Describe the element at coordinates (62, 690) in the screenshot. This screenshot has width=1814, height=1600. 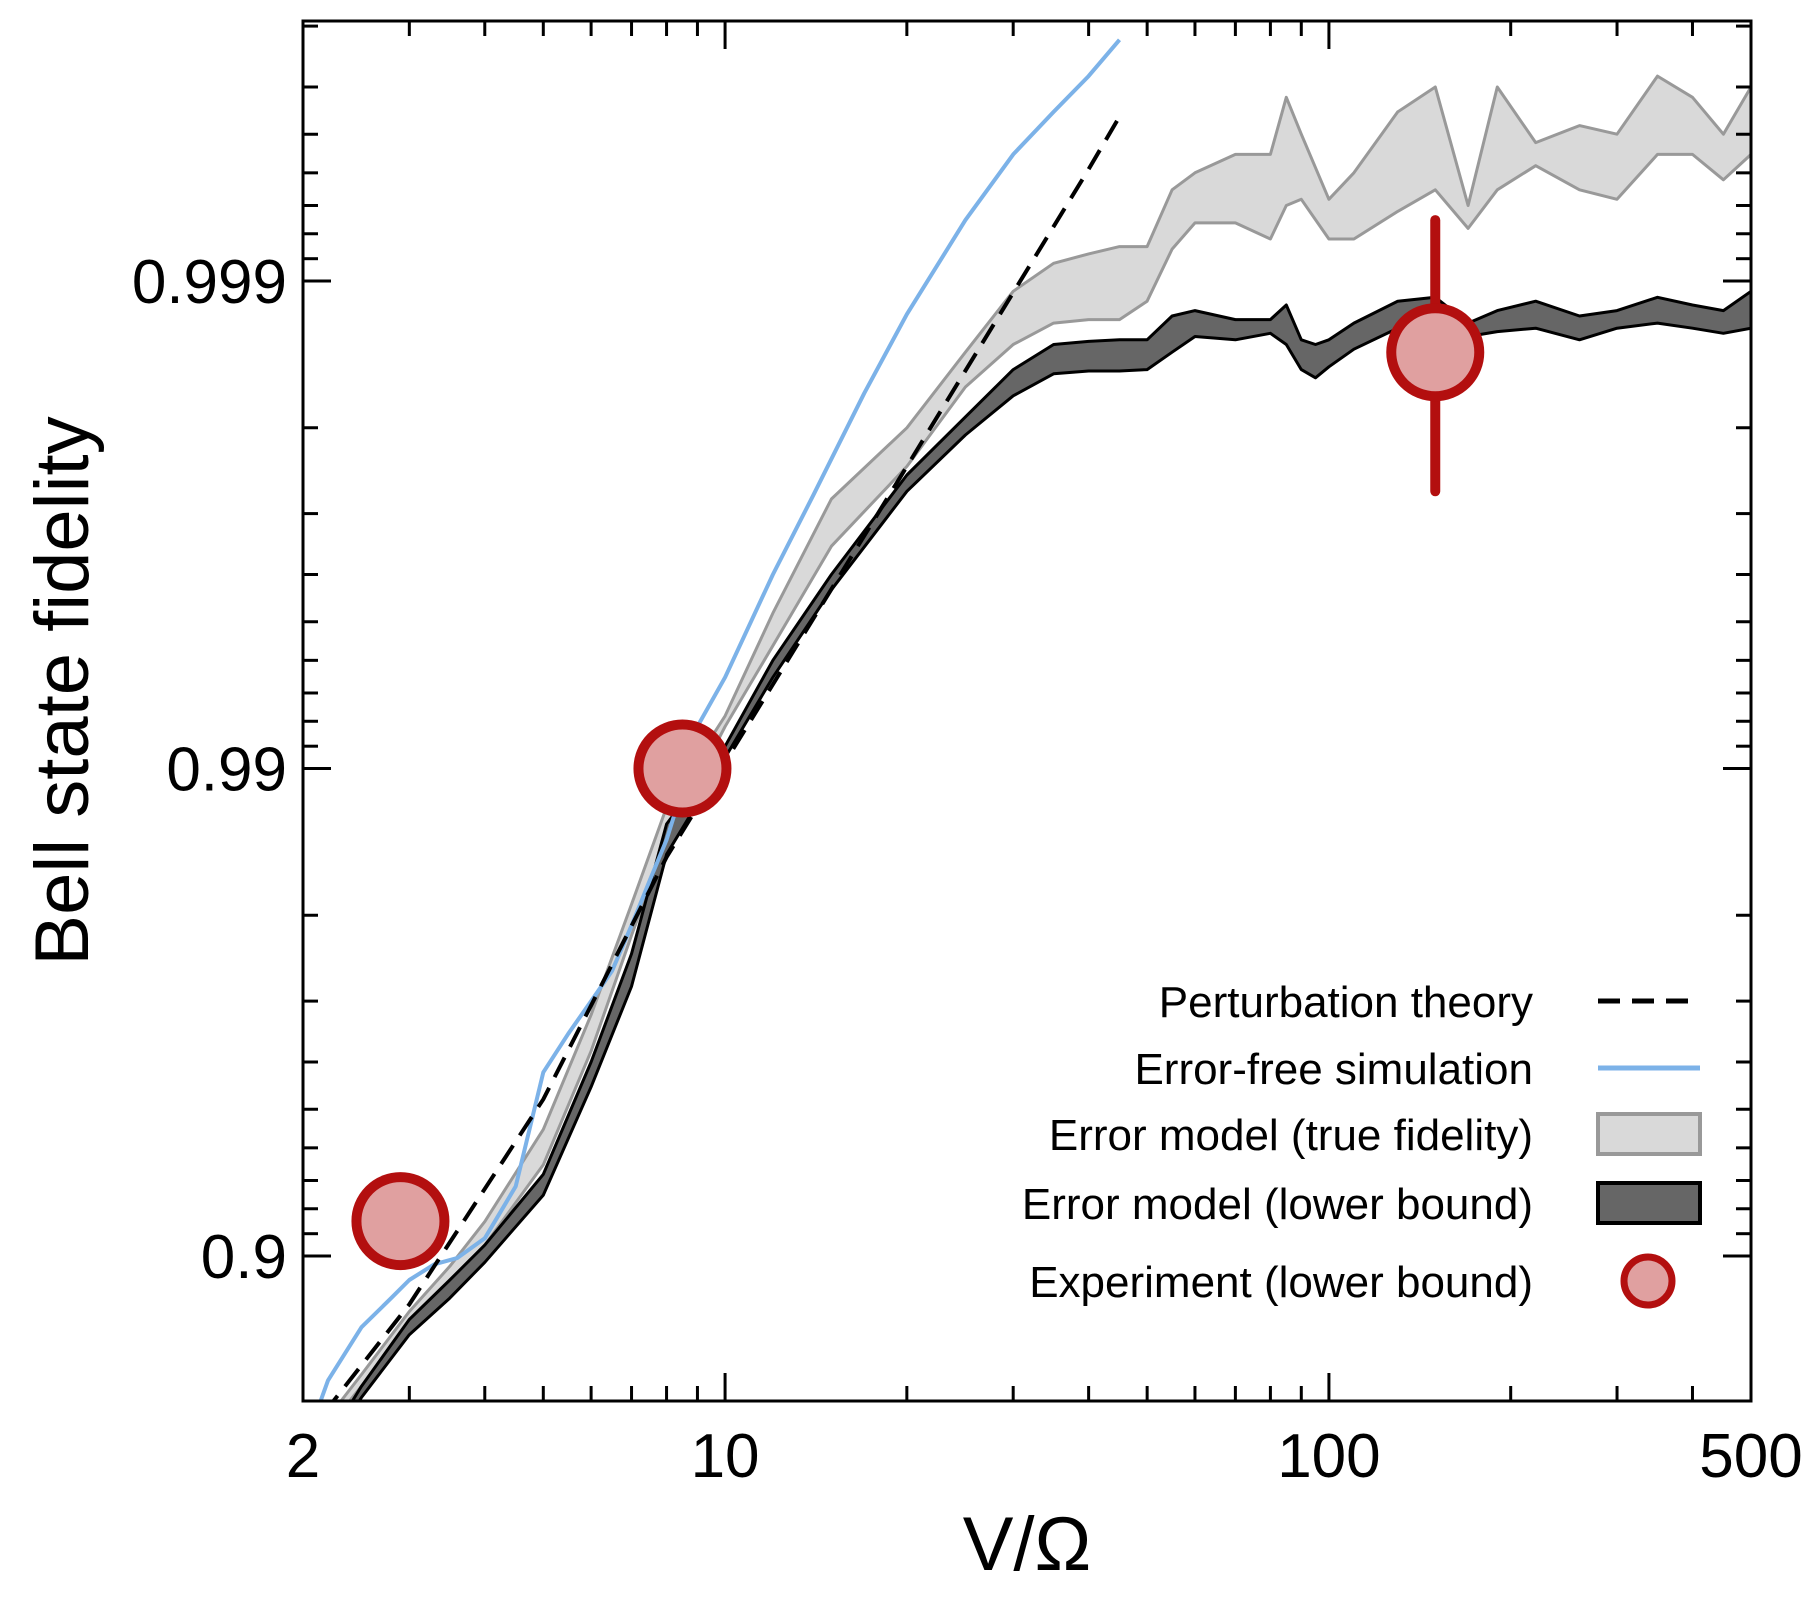
I see `y-axis-title: Bell state fidelity` at that location.